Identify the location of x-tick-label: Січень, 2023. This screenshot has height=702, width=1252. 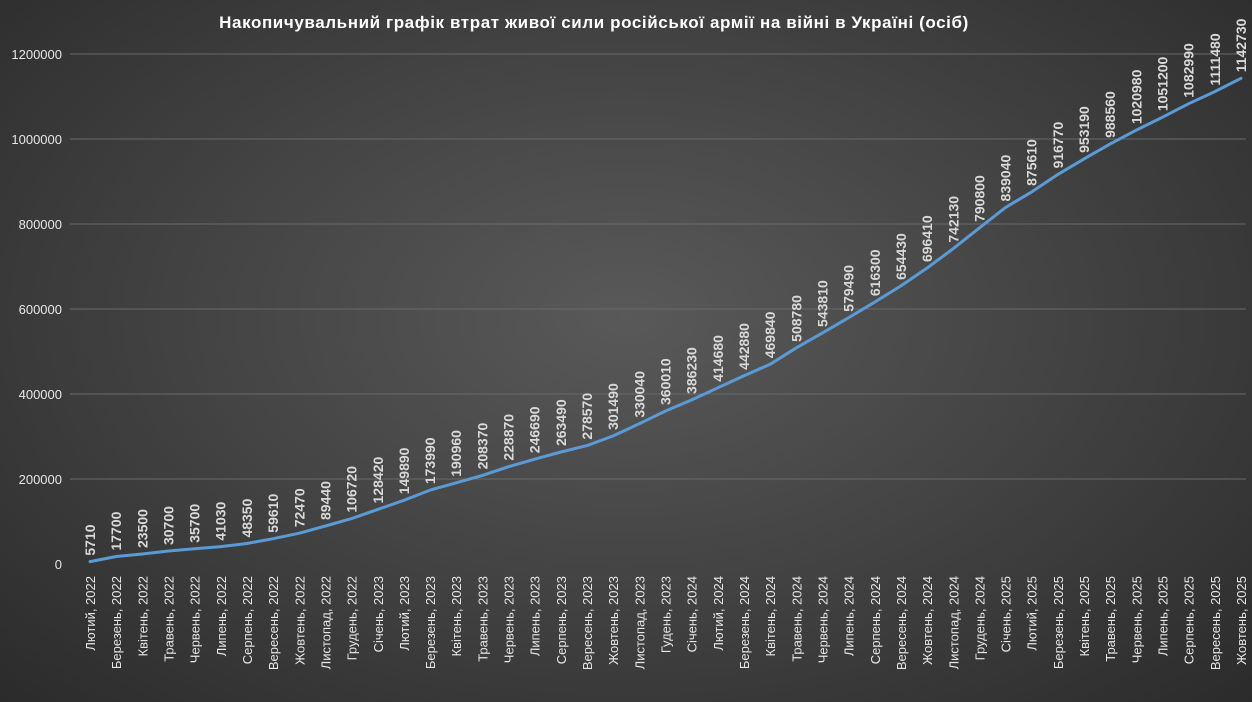
(378, 614).